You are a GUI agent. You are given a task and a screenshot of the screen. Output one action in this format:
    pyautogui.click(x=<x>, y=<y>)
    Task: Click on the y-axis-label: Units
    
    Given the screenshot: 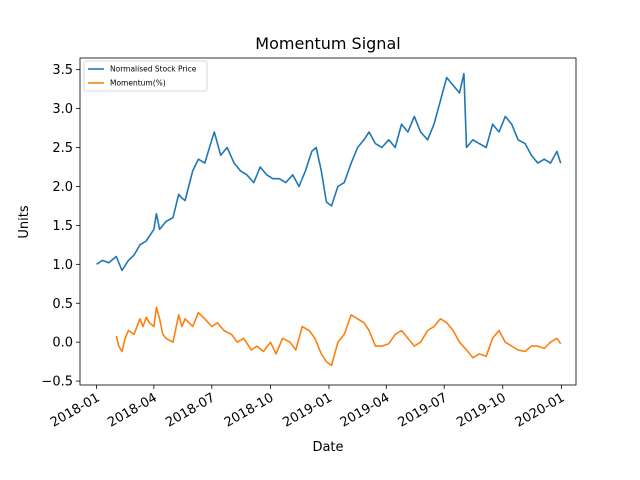 What is the action you would take?
    pyautogui.click(x=24, y=221)
    